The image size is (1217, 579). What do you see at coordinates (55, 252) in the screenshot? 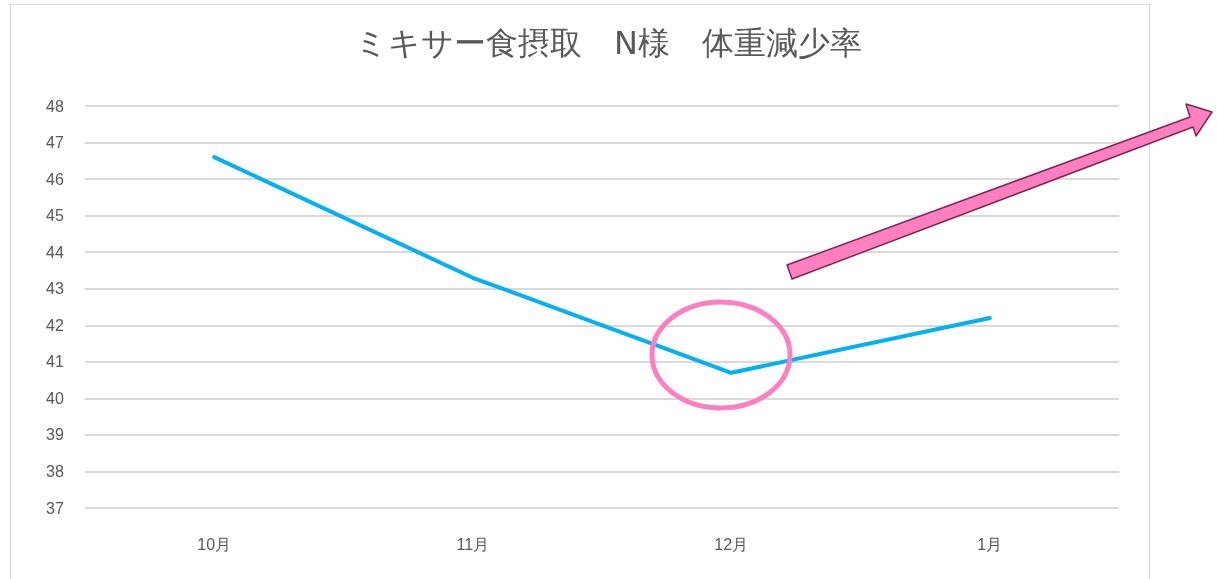
I see `y-tick-label: 44` at bounding box center [55, 252].